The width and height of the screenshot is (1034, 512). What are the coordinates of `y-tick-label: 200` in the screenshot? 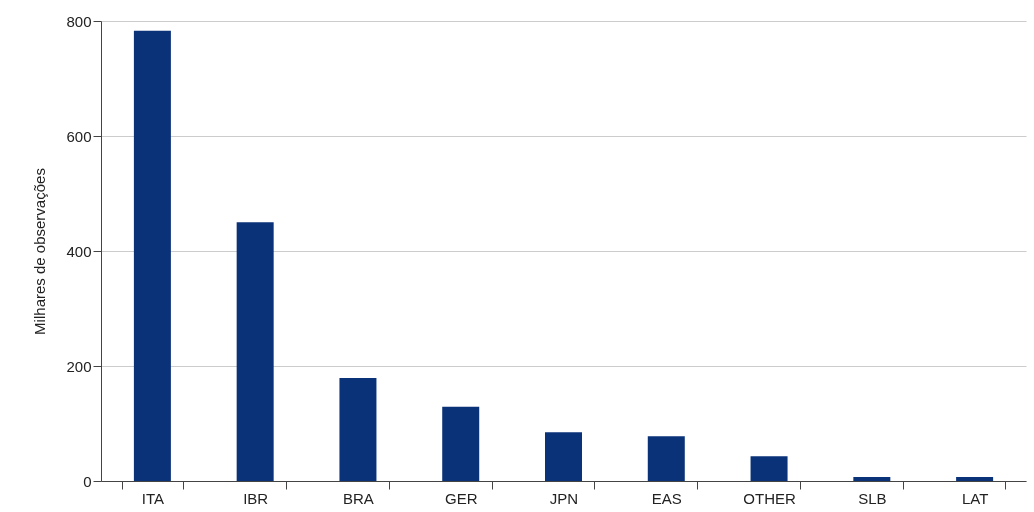 It's located at (79, 366).